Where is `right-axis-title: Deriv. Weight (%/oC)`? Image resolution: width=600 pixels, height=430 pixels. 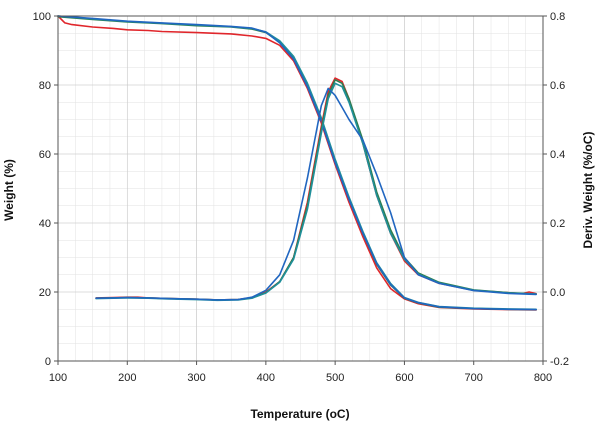 right-axis-title: Deriv. Weight (%/oC) is located at coordinates (588, 190).